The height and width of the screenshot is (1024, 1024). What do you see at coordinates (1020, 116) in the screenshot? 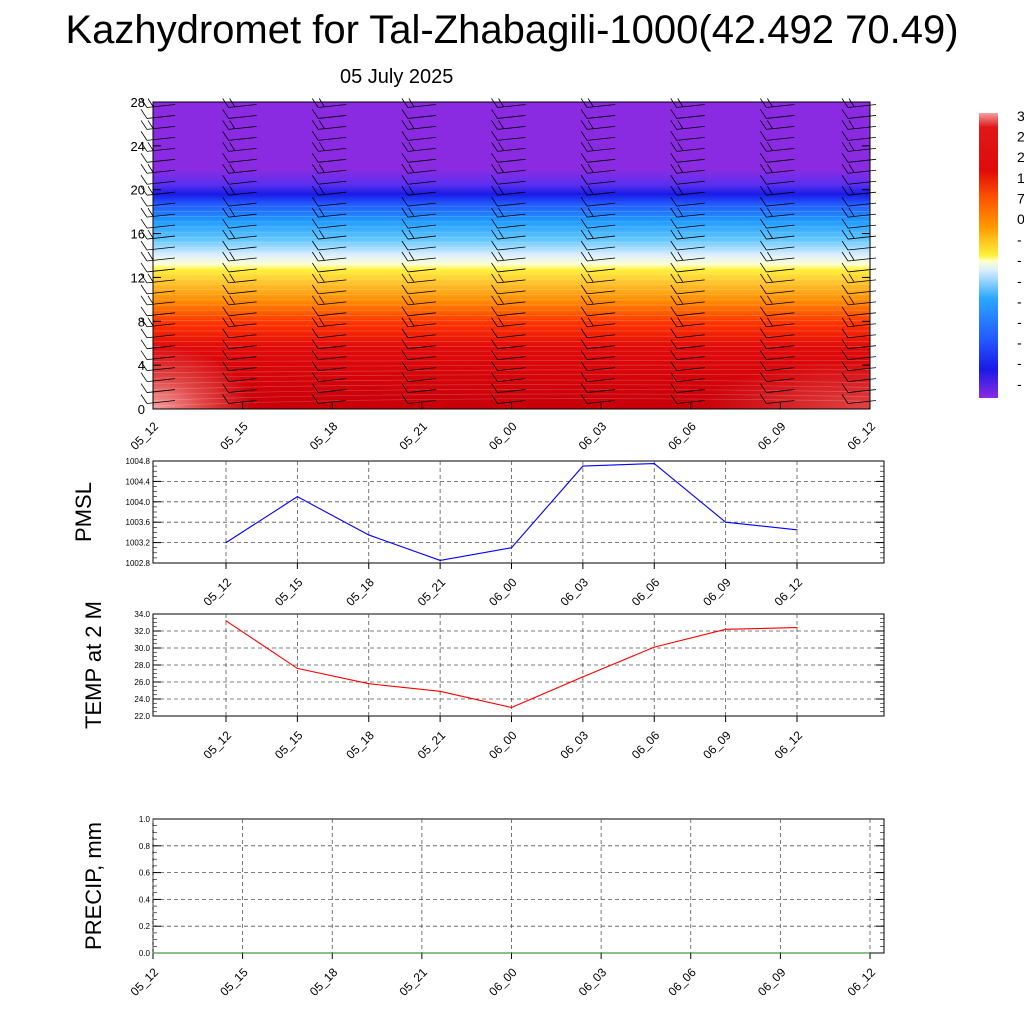
I see `colorbar-label: 3` at bounding box center [1020, 116].